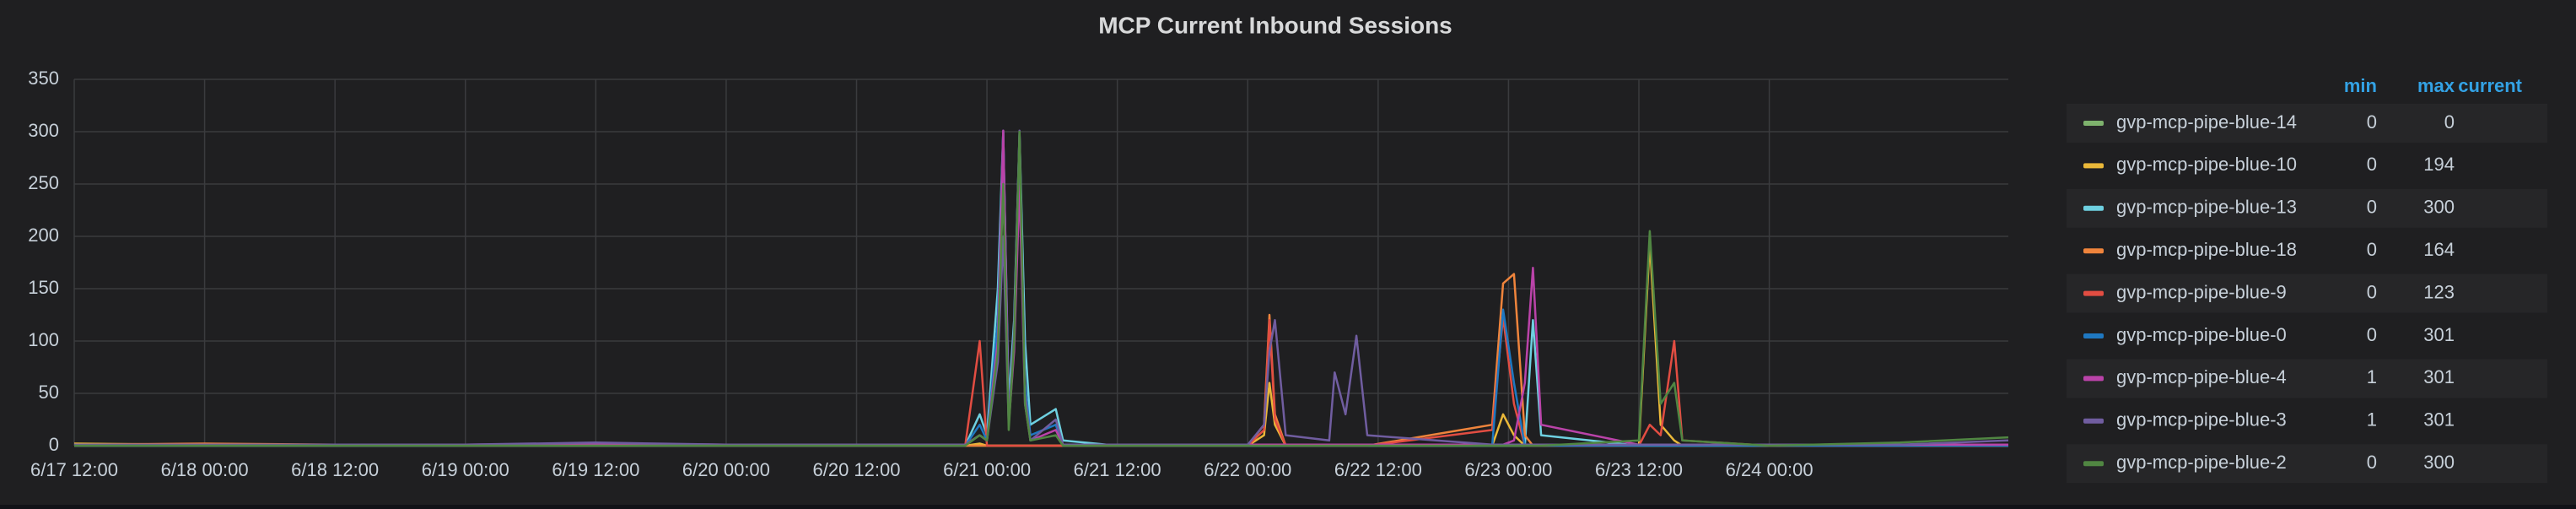  Describe the element at coordinates (54, 444) in the screenshot. I see `y-tick-label: 0` at that location.